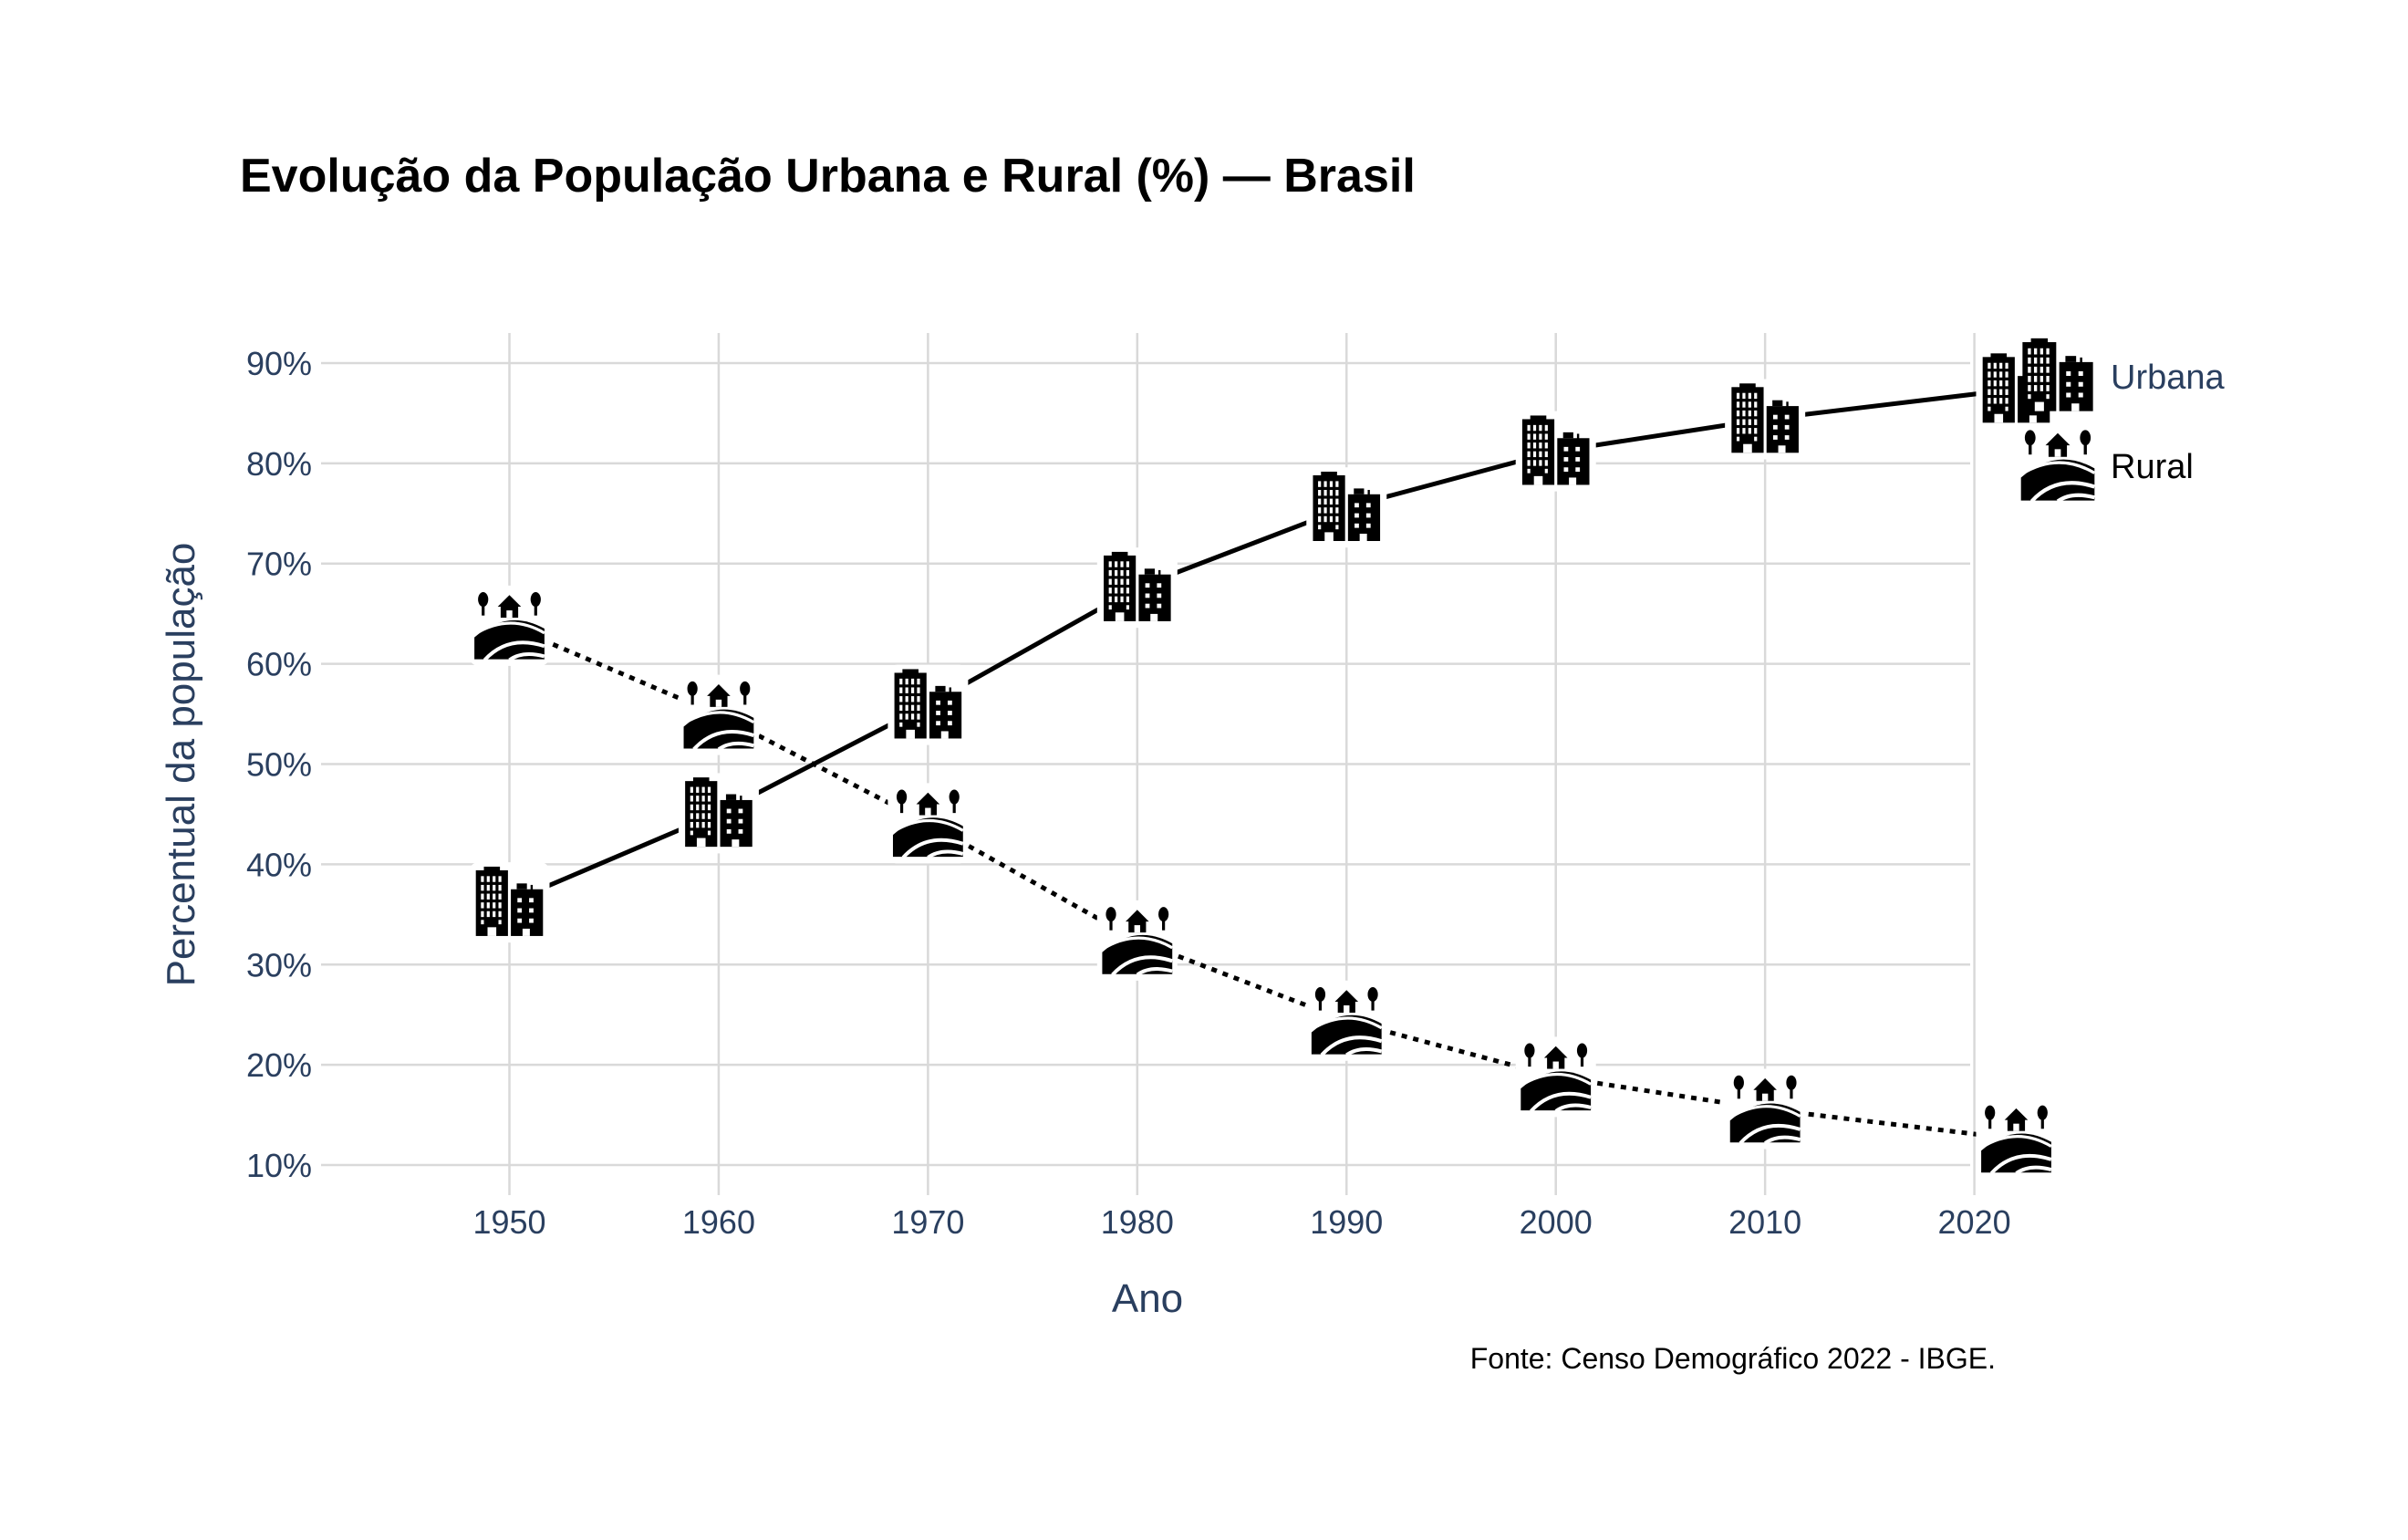 The height and width of the screenshot is (1540, 2408). What do you see at coordinates (2107, 465) in the screenshot?
I see `legend-item-rural: Rural` at bounding box center [2107, 465].